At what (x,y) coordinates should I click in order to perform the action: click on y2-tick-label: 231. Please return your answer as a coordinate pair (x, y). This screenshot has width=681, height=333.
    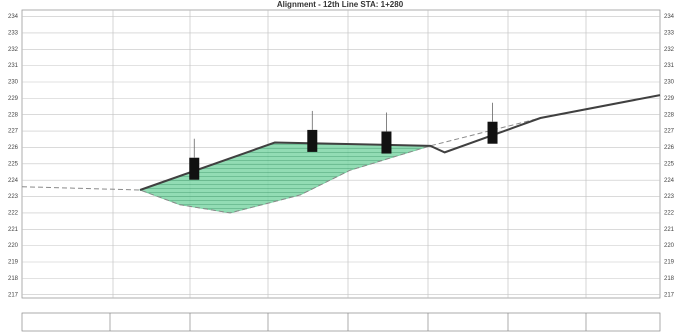
    Looking at the image, I should click on (669, 66).